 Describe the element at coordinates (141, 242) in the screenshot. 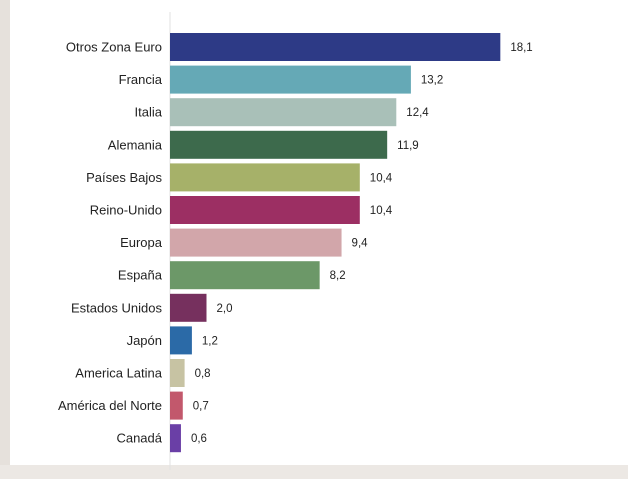

I see `category-label: Europa` at that location.